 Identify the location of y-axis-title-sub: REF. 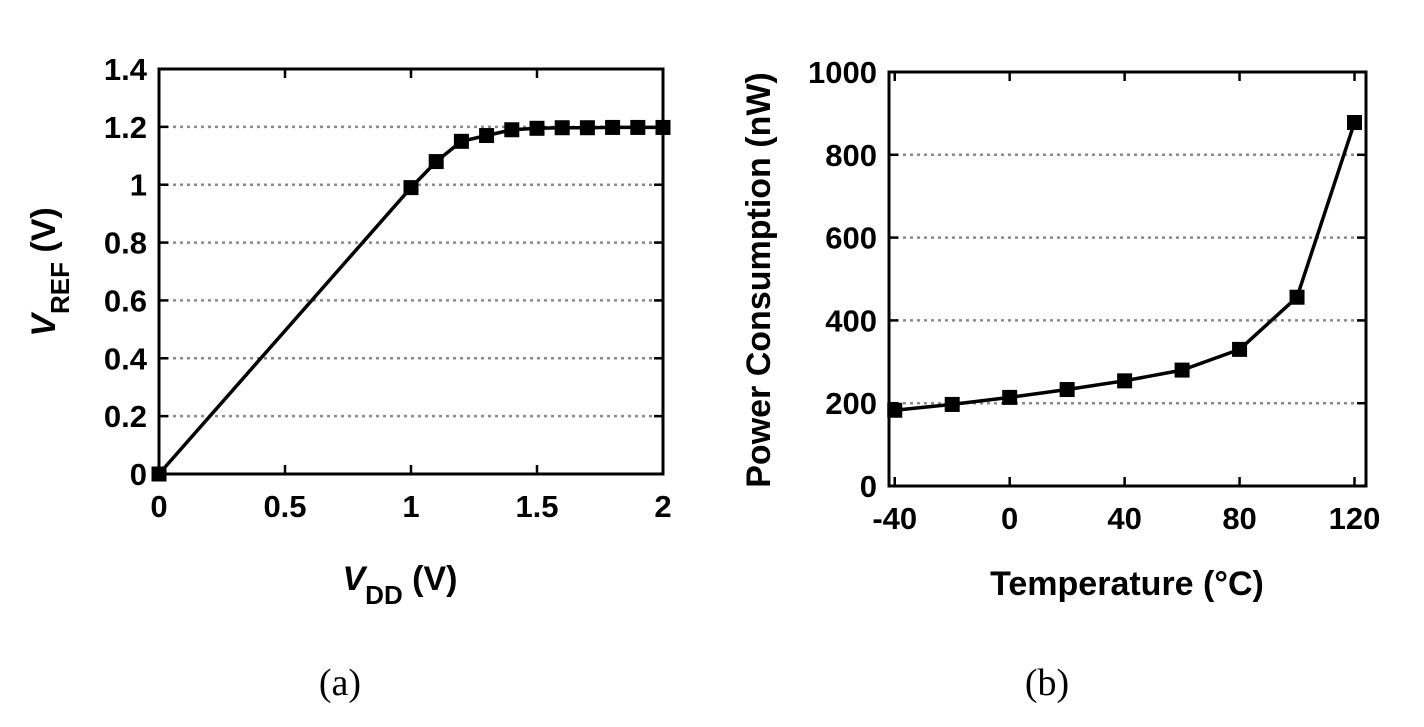
(60, 288).